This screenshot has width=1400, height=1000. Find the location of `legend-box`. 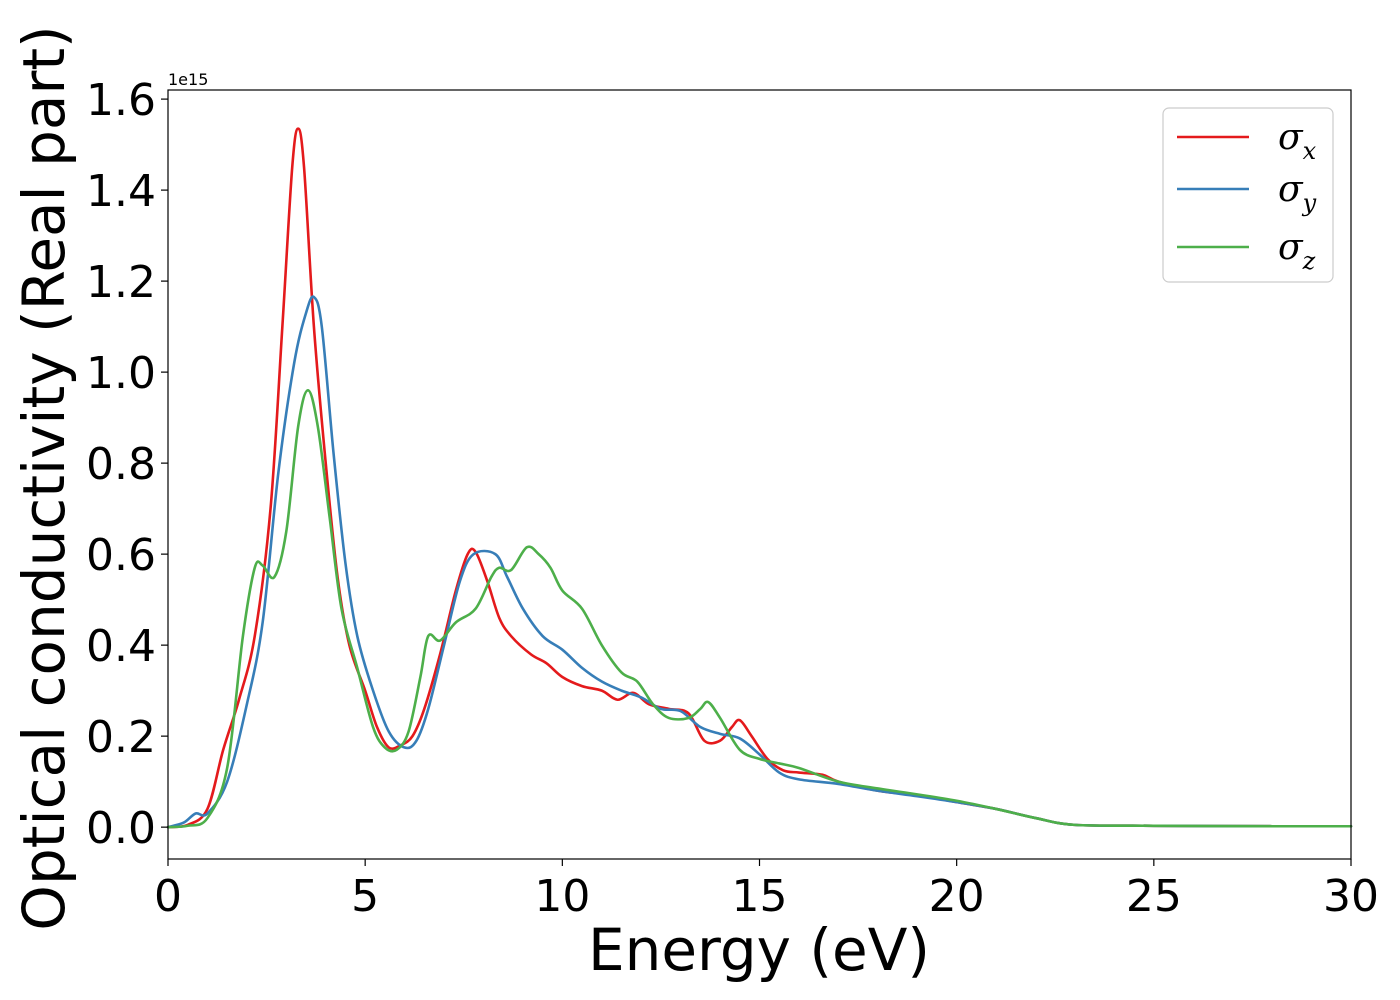

legend-box is located at coordinates (1248, 195).